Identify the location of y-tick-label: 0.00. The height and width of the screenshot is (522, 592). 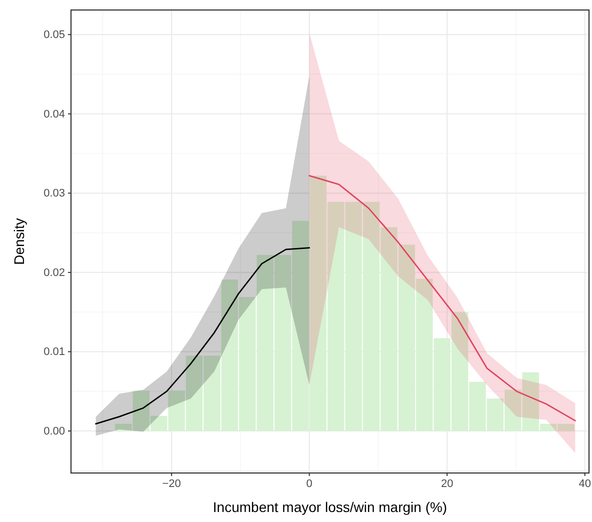
(54, 432).